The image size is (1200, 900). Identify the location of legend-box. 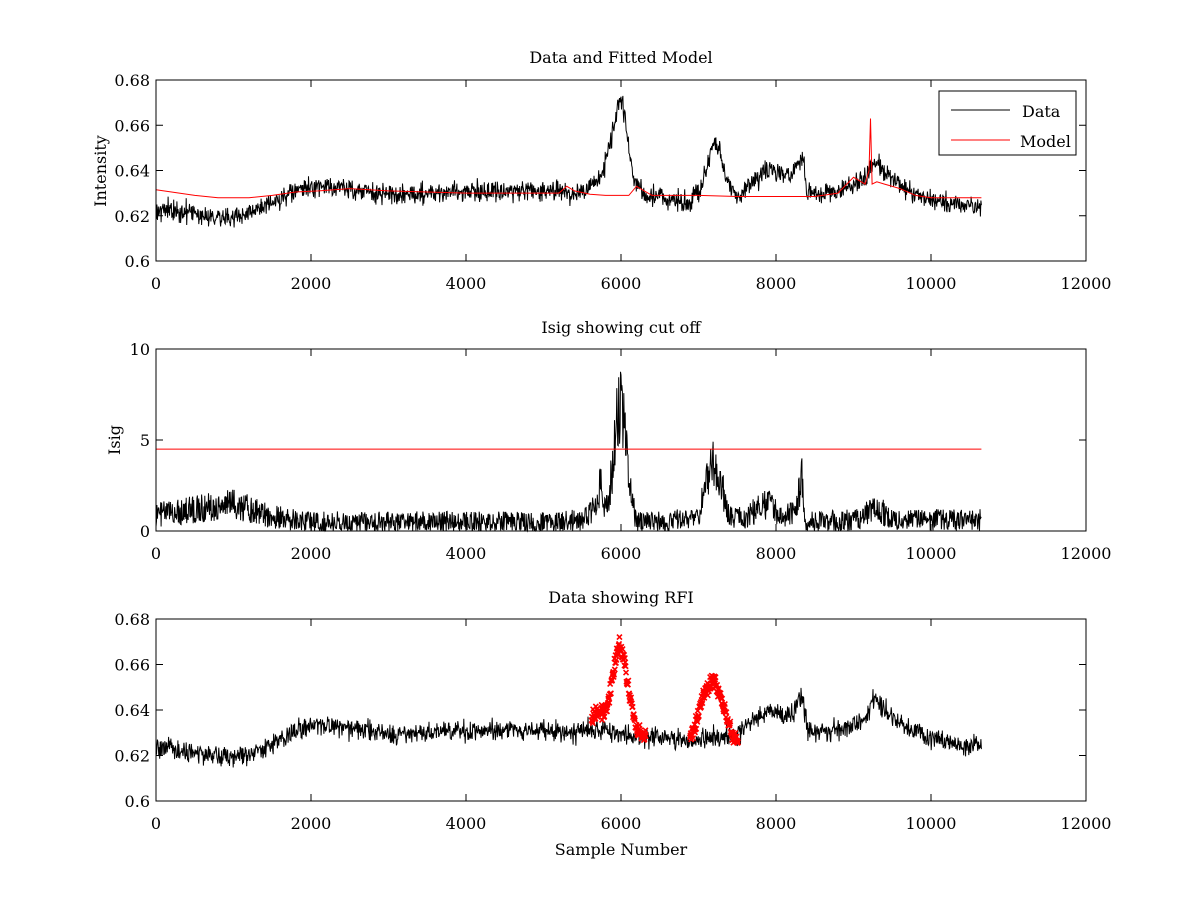
(1007, 123).